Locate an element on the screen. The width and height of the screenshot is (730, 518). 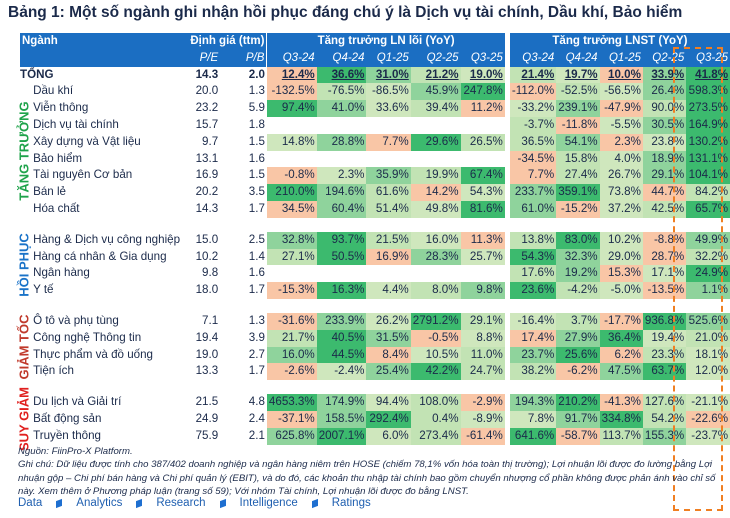
pe-value: 13.3 is located at coordinates (207, 371).